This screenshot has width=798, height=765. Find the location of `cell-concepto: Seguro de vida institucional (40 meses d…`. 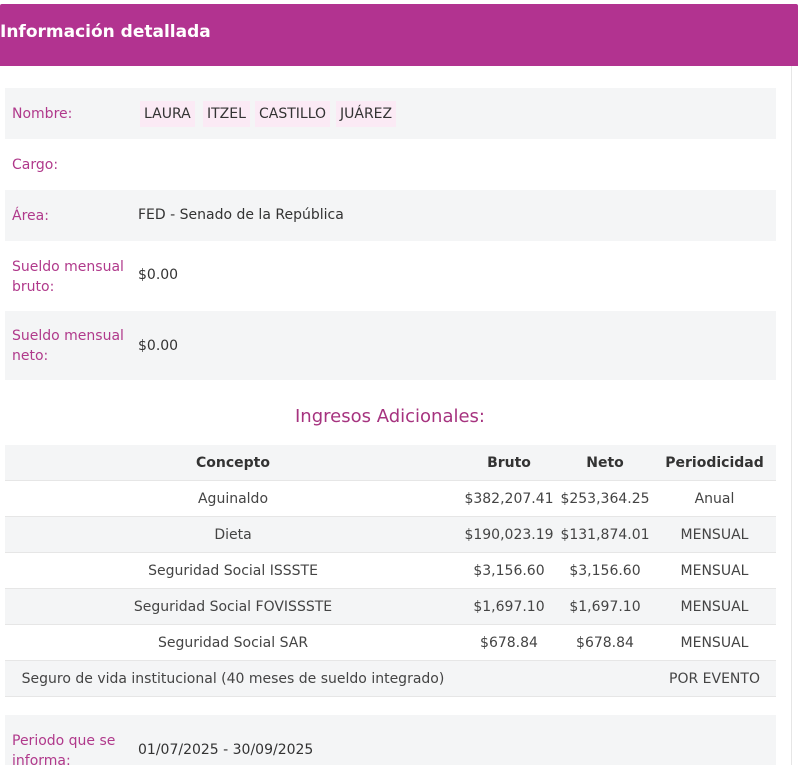

cell-concepto: Seguro de vida institucional (40 meses d… is located at coordinates (233, 679).